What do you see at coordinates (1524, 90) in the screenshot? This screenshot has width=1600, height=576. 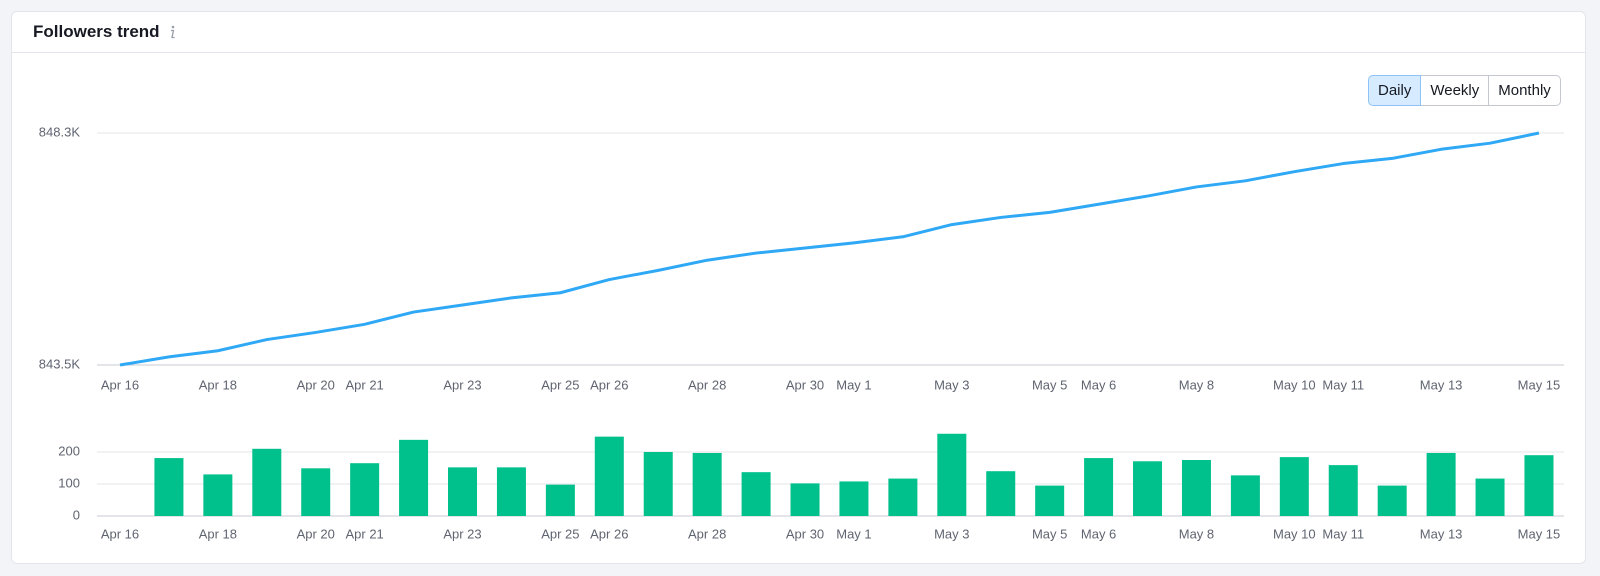 I see `period-button: Monthly` at bounding box center [1524, 90].